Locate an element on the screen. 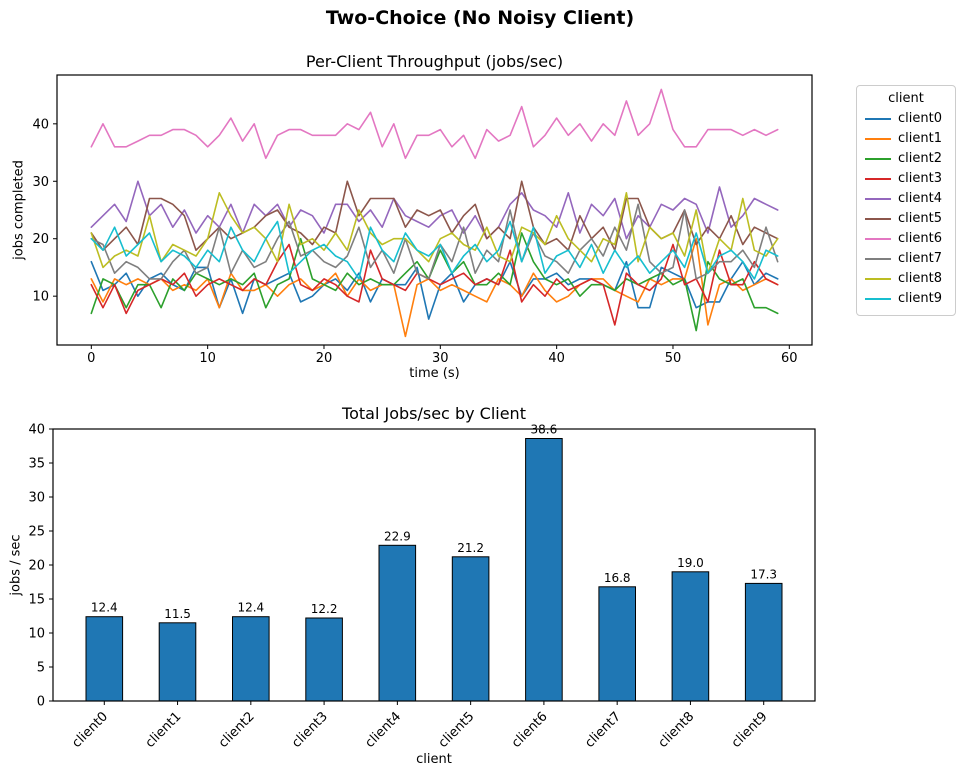 This screenshot has height=779, width=960. bar-client8 is located at coordinates (690, 636).